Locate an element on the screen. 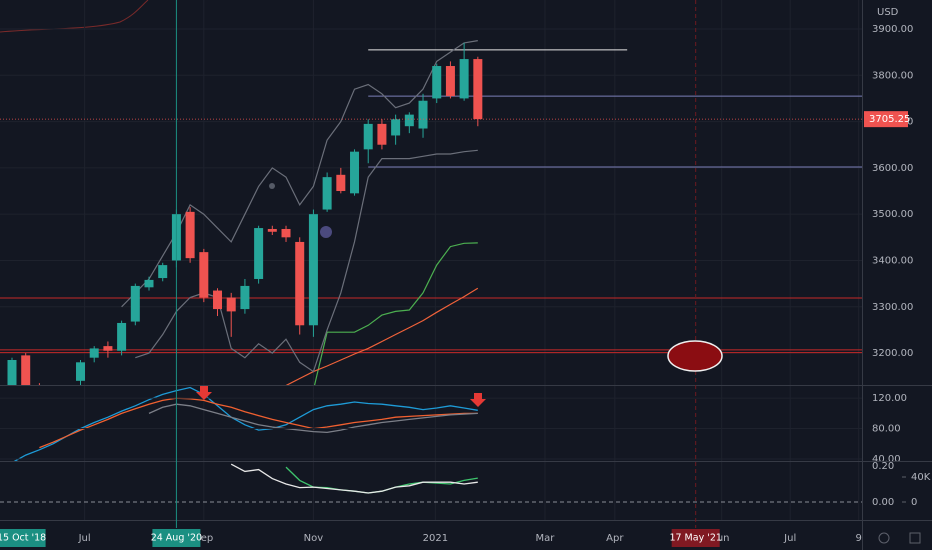  date-marker-label: 15 Oct '18 is located at coordinates (23, 538).